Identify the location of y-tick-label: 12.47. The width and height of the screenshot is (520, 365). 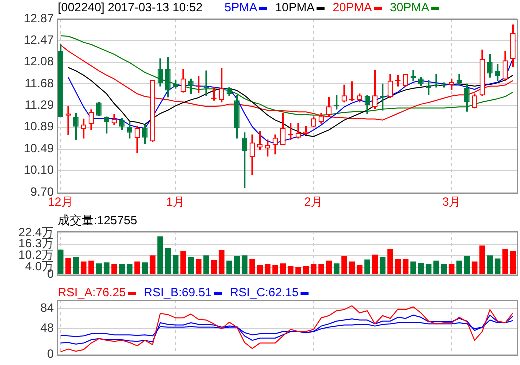
(39, 40).